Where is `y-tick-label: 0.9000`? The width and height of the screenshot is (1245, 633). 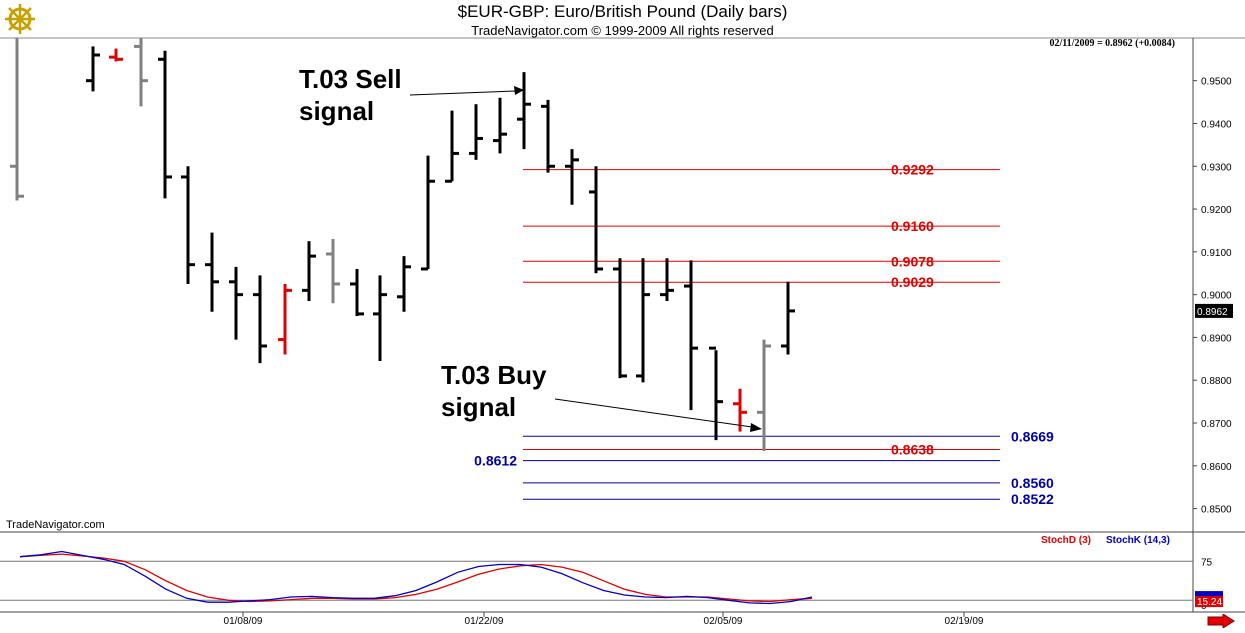
y-tick-label: 0.9000 is located at coordinates (1216, 296).